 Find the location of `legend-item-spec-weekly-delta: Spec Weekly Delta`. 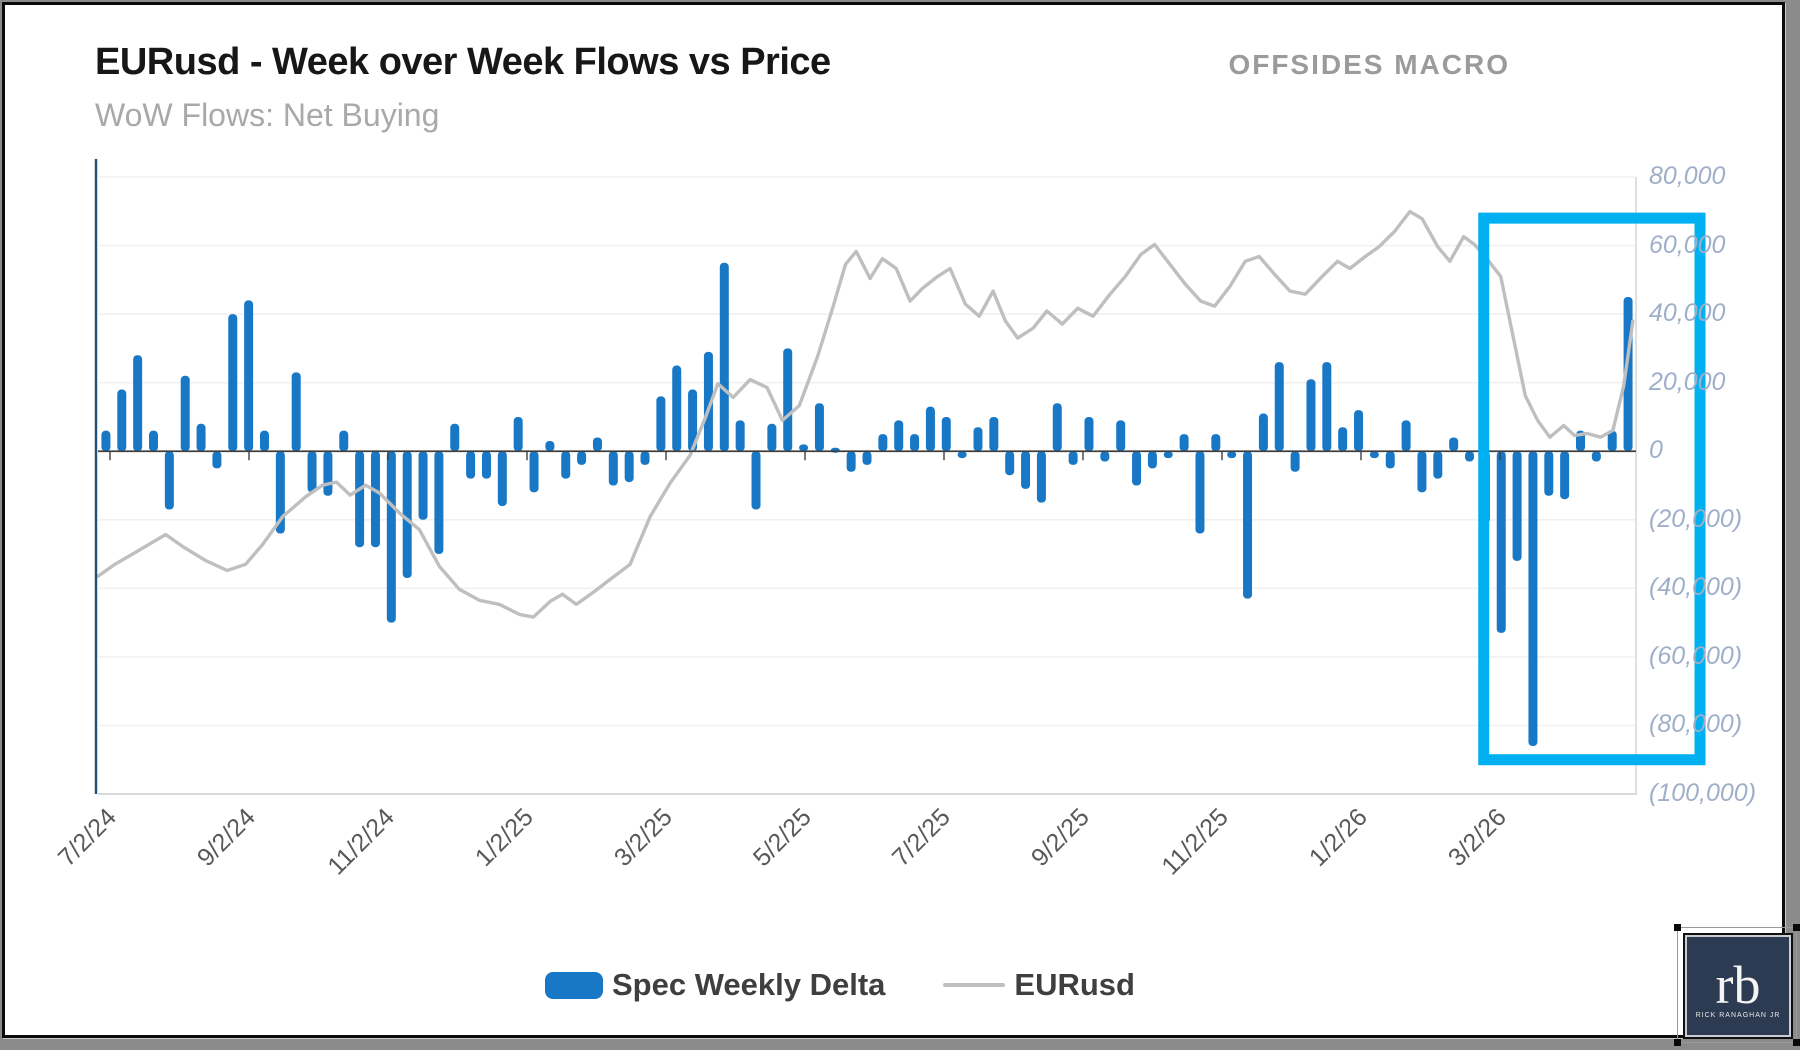

legend-item-spec-weekly-delta: Spec Weekly Delta is located at coordinates (715, 985).